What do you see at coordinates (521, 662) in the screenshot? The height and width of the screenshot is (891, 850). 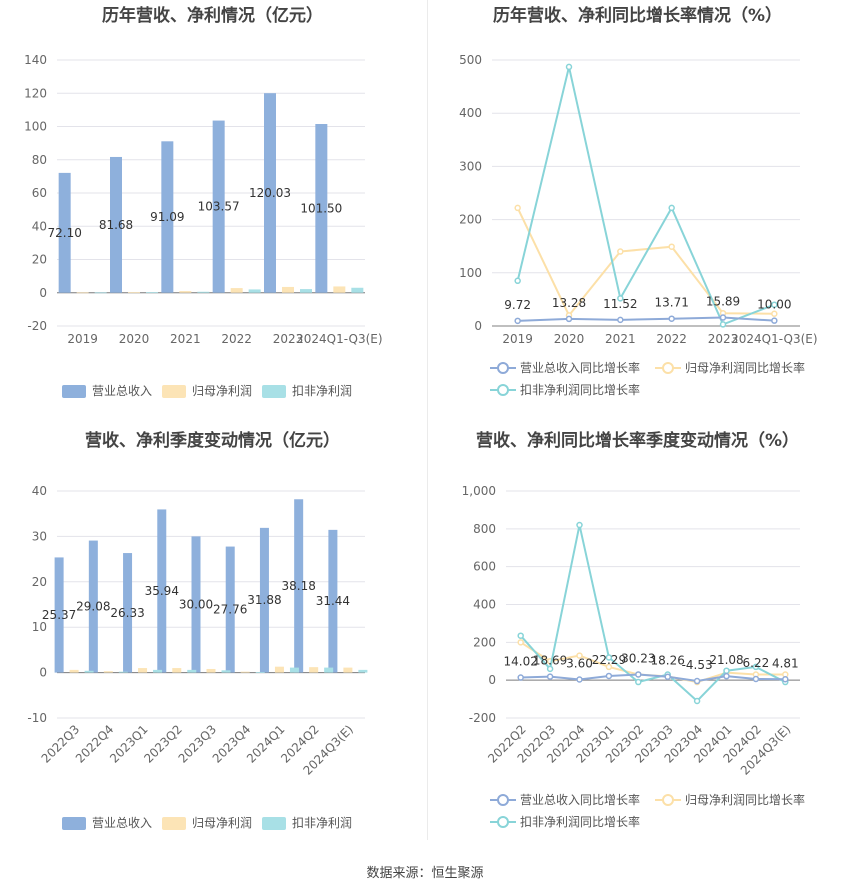 I see `line-data-label: 14.02` at bounding box center [521, 662].